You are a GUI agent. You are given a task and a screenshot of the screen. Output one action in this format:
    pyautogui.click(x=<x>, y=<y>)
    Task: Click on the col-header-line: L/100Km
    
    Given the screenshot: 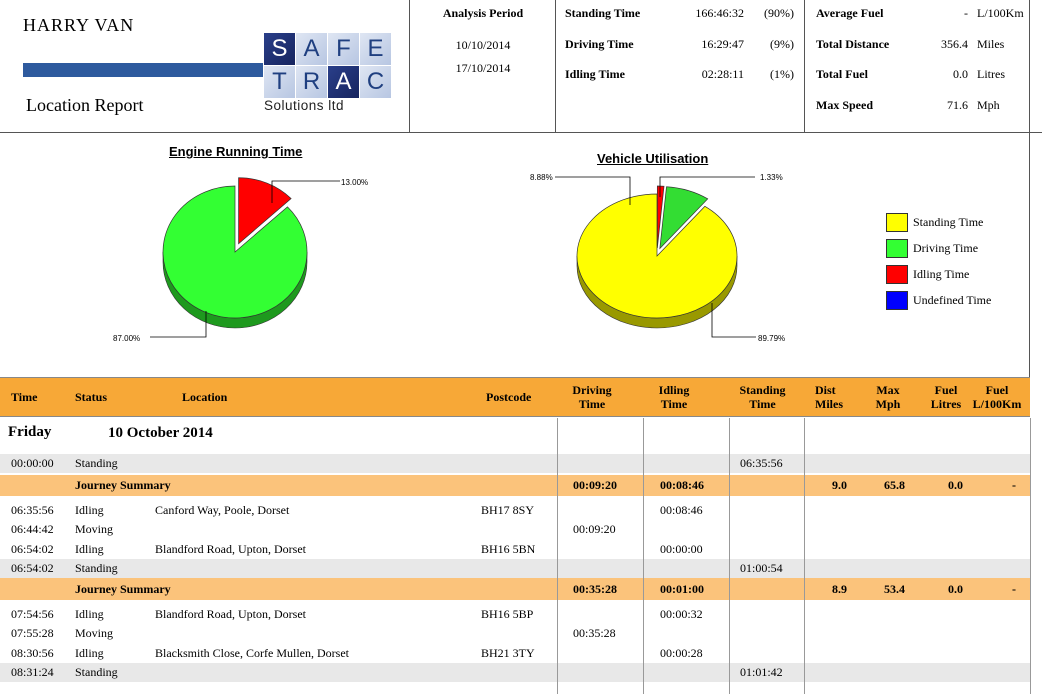 What is the action you would take?
    pyautogui.click(x=997, y=404)
    